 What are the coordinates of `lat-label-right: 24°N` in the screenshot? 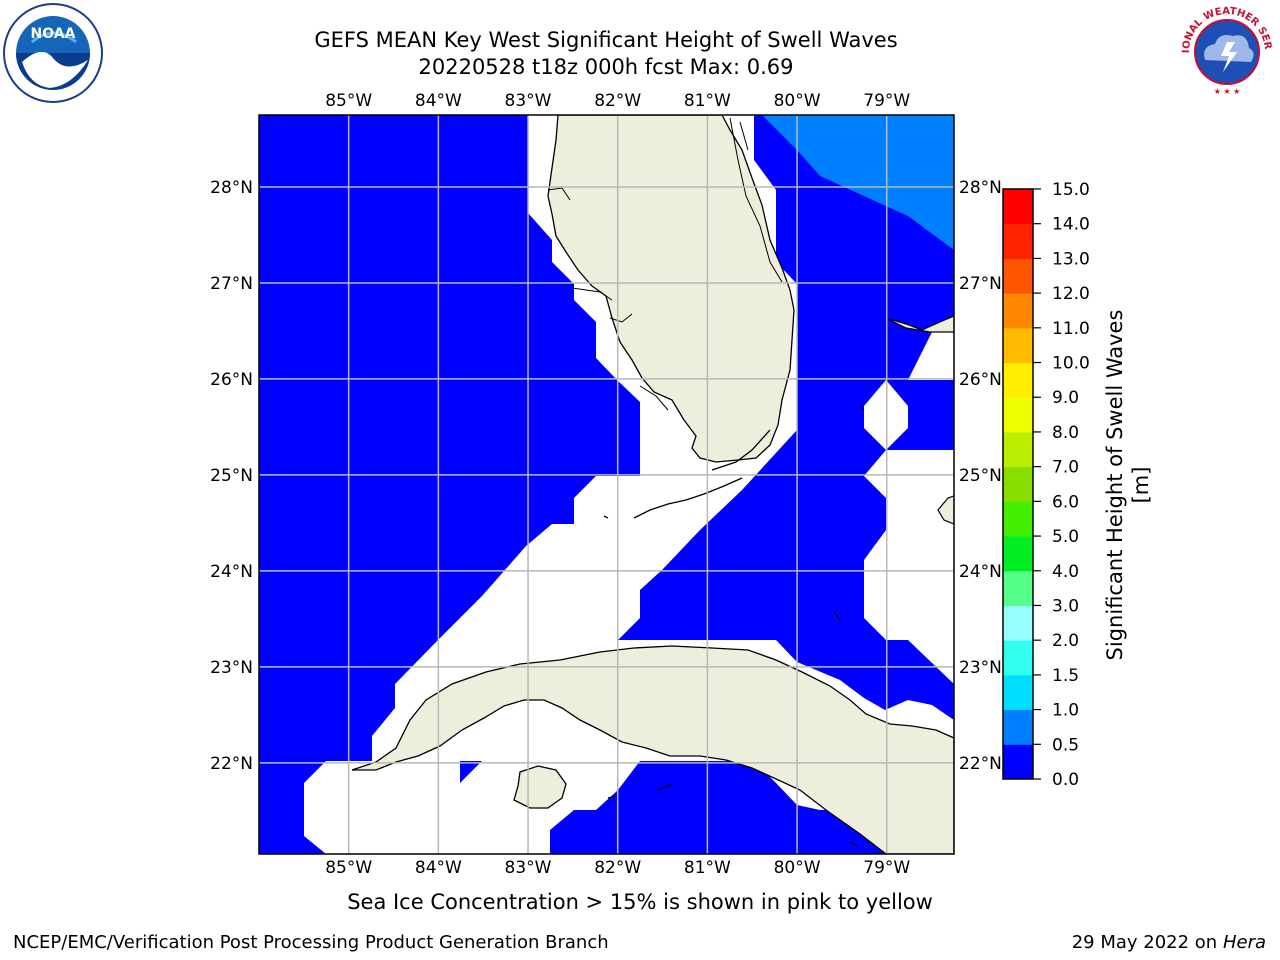 It's located at (980, 572).